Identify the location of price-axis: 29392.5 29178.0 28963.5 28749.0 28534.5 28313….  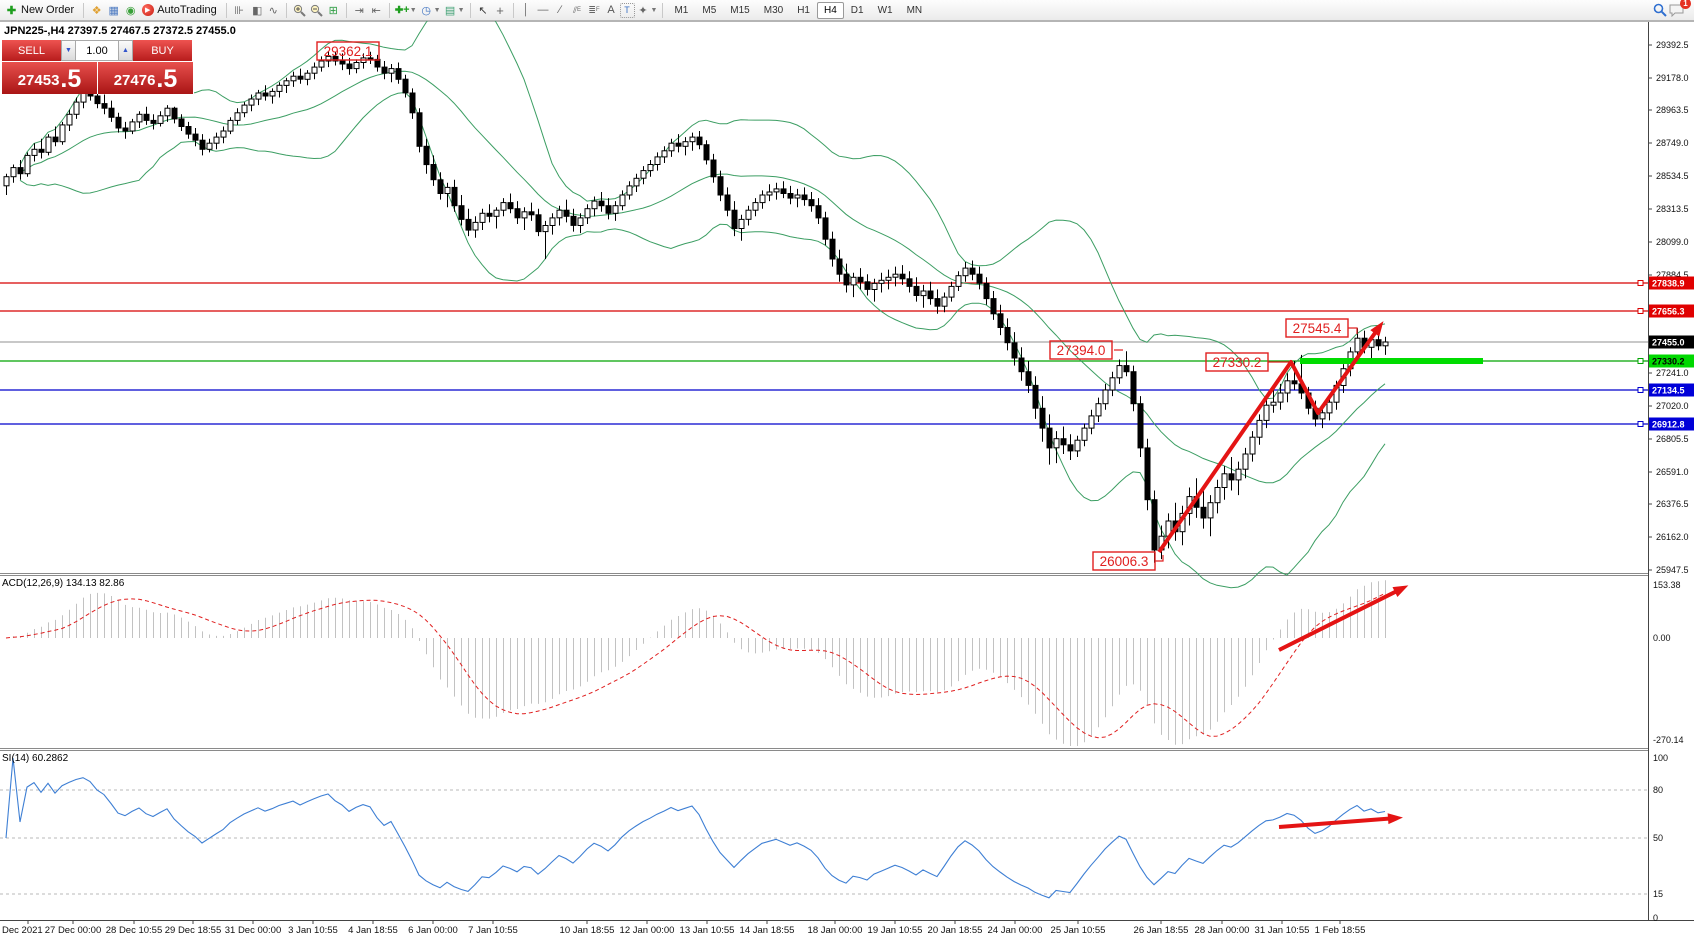
(1671, 481).